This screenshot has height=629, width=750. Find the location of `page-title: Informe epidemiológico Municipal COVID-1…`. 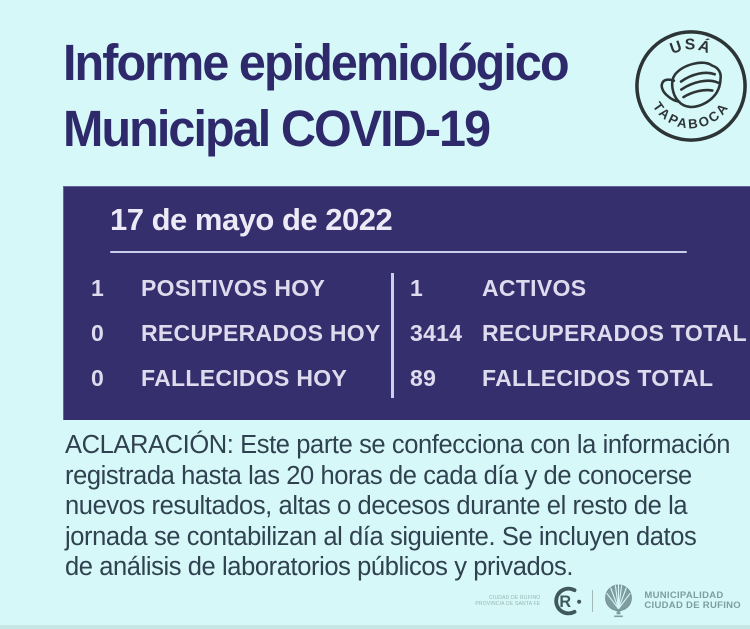

page-title: Informe epidemiológico Municipal COVID-1… is located at coordinates (316, 96).